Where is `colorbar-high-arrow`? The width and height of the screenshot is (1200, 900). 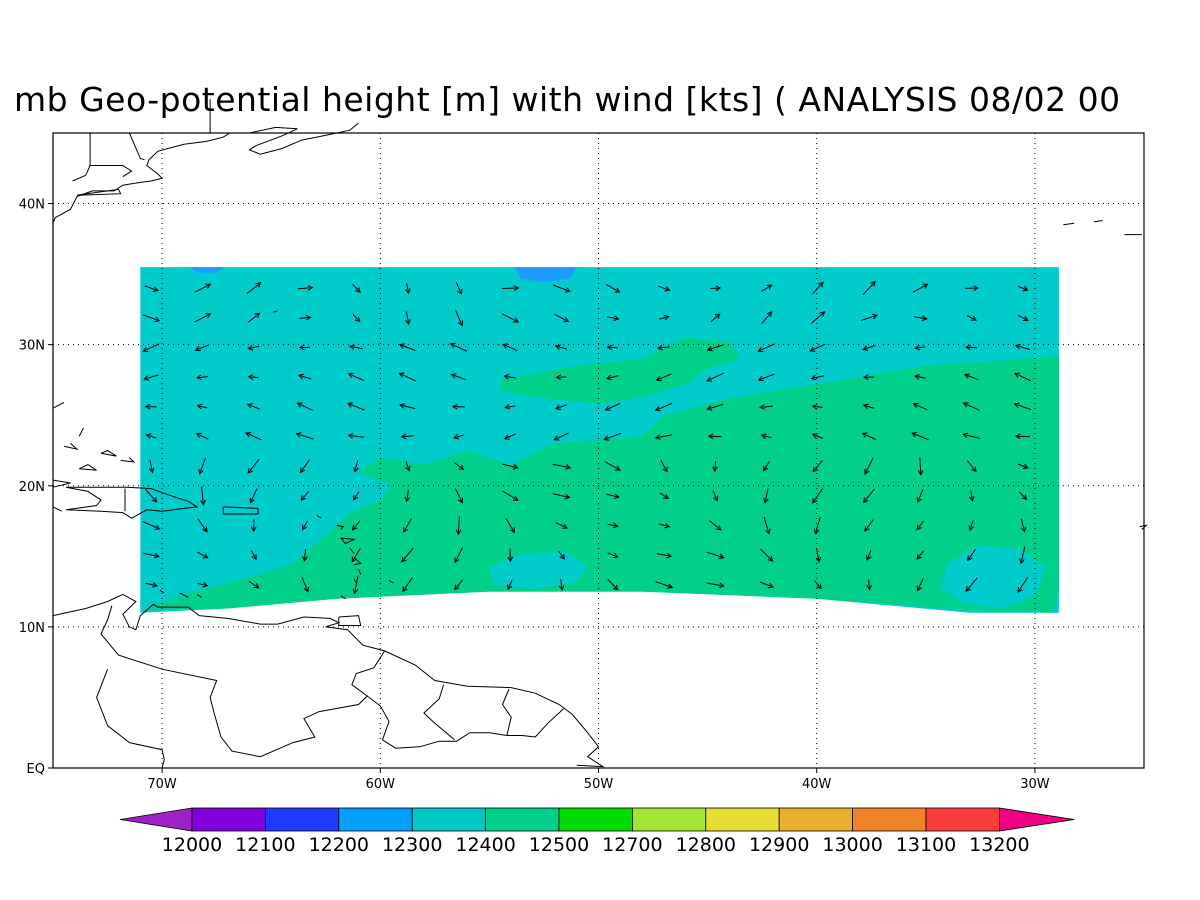
colorbar-high-arrow is located at coordinates (1037, 819).